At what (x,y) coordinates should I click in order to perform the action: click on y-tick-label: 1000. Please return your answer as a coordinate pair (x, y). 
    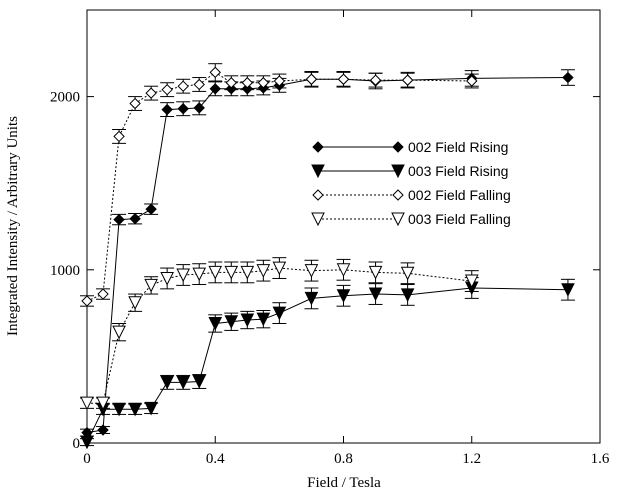
    Looking at the image, I should click on (65, 271).